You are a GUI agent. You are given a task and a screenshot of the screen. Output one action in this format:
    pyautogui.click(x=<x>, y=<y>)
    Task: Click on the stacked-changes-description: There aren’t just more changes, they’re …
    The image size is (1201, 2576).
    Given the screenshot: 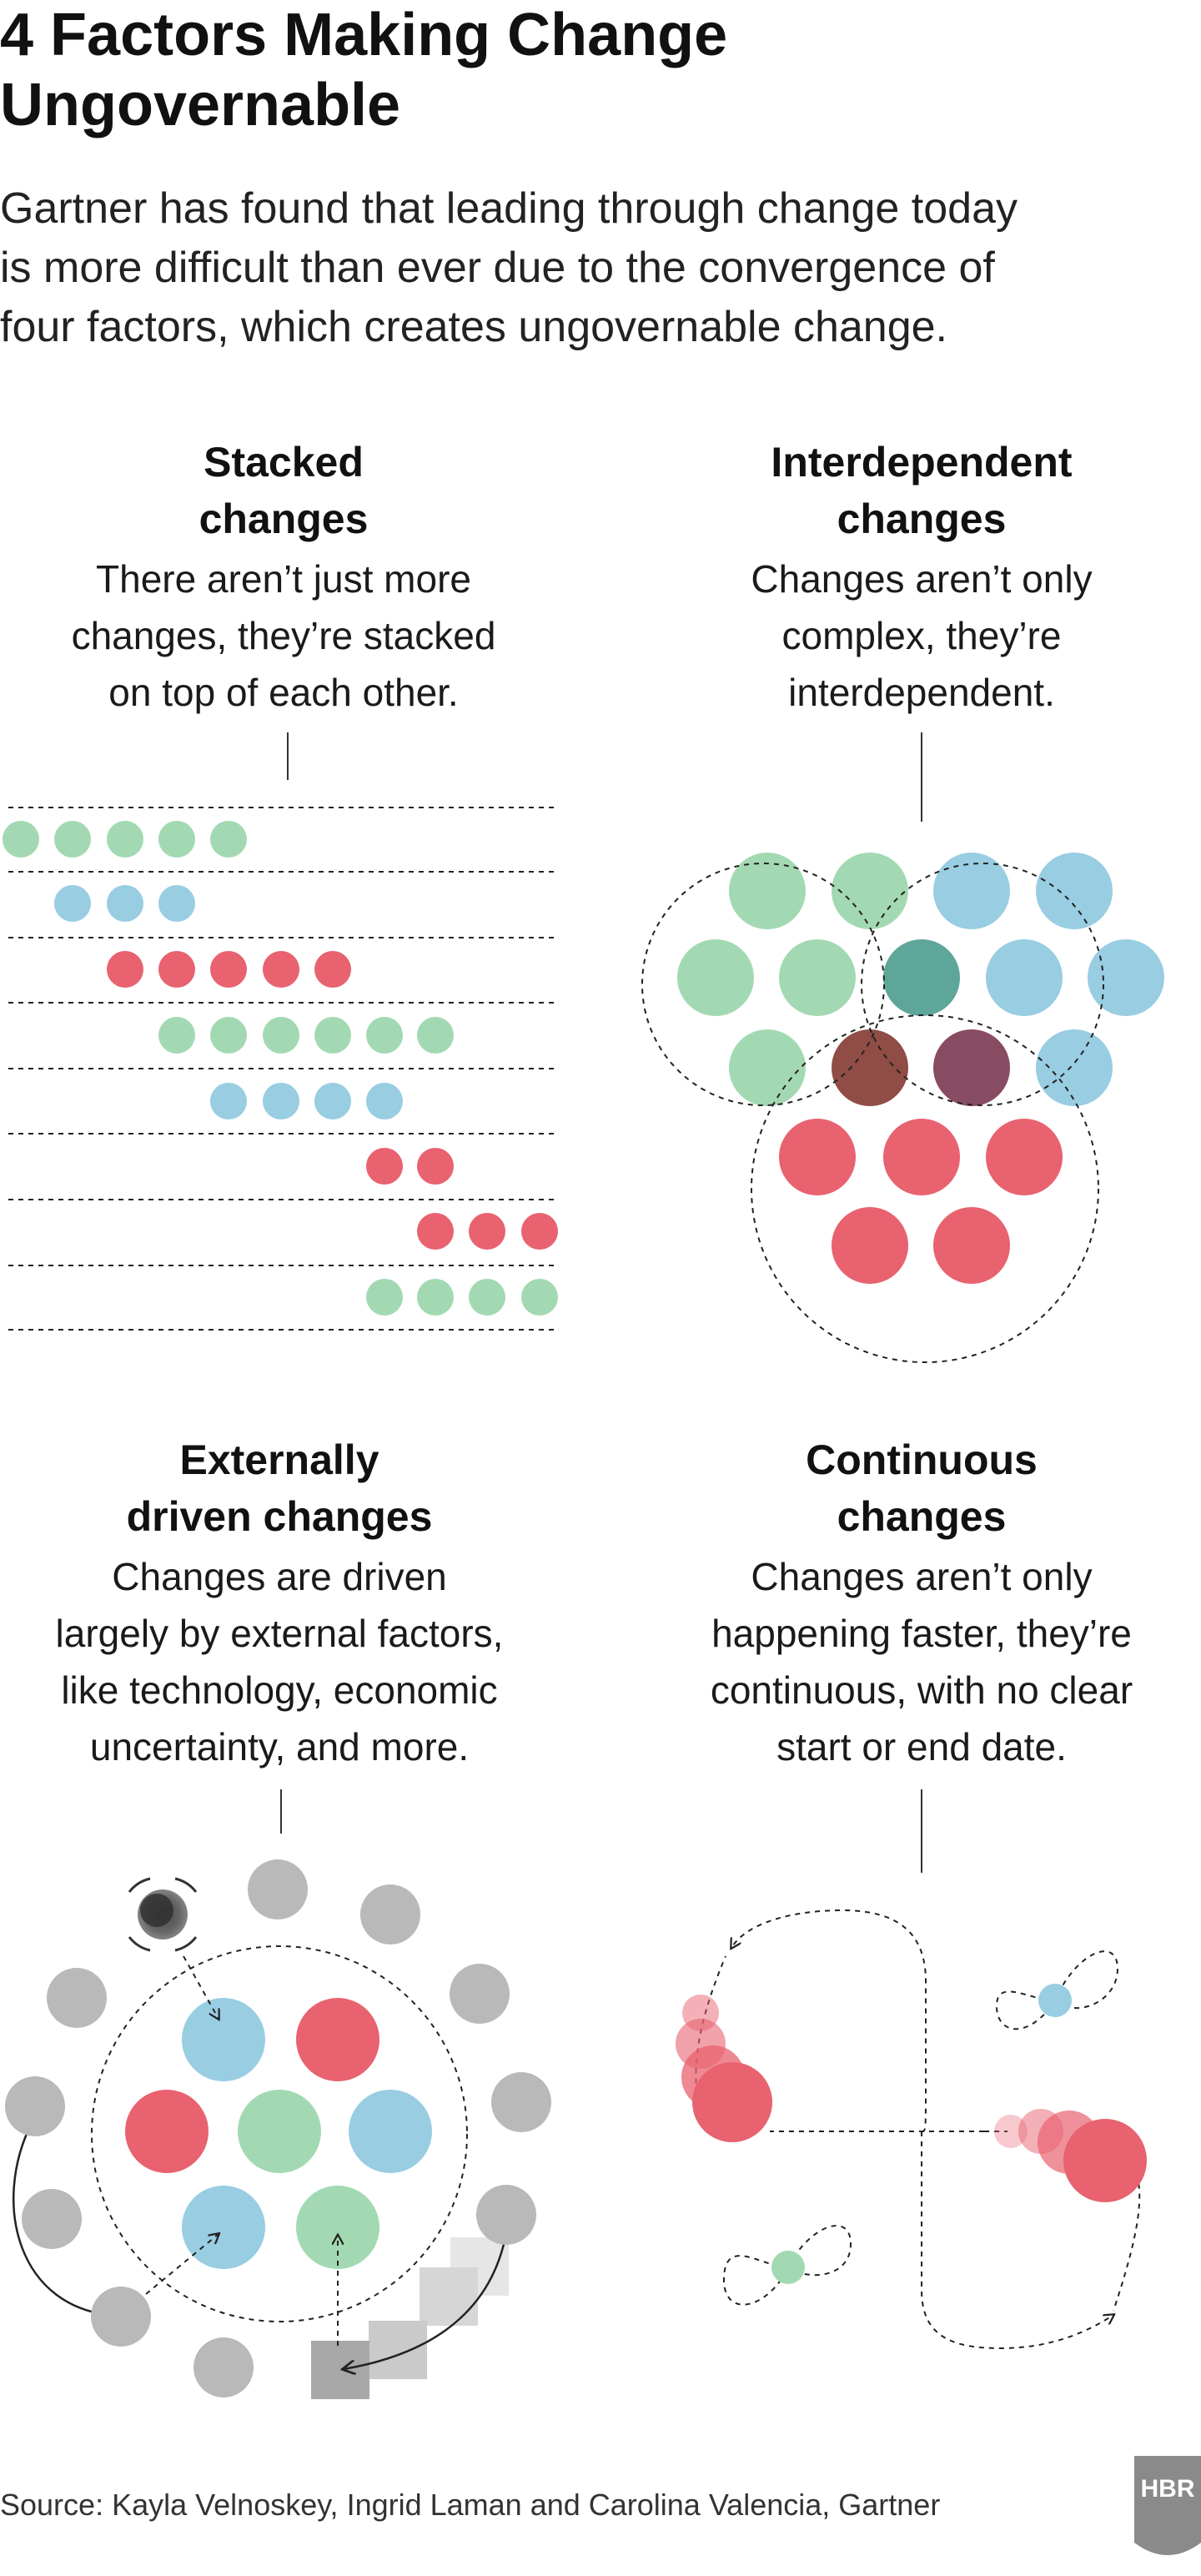 What is the action you would take?
    pyautogui.click(x=284, y=635)
    